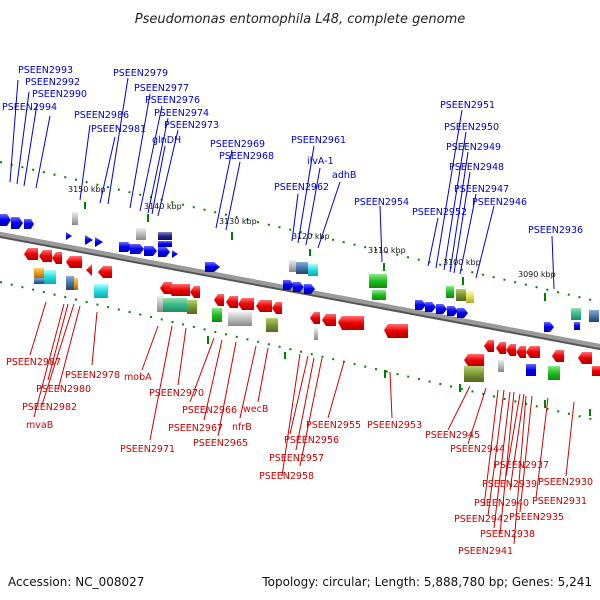 The height and width of the screenshot is (600, 600). Describe the element at coordinates (485, 551) in the screenshot. I see `gene-label: PSEEN2941` at that location.